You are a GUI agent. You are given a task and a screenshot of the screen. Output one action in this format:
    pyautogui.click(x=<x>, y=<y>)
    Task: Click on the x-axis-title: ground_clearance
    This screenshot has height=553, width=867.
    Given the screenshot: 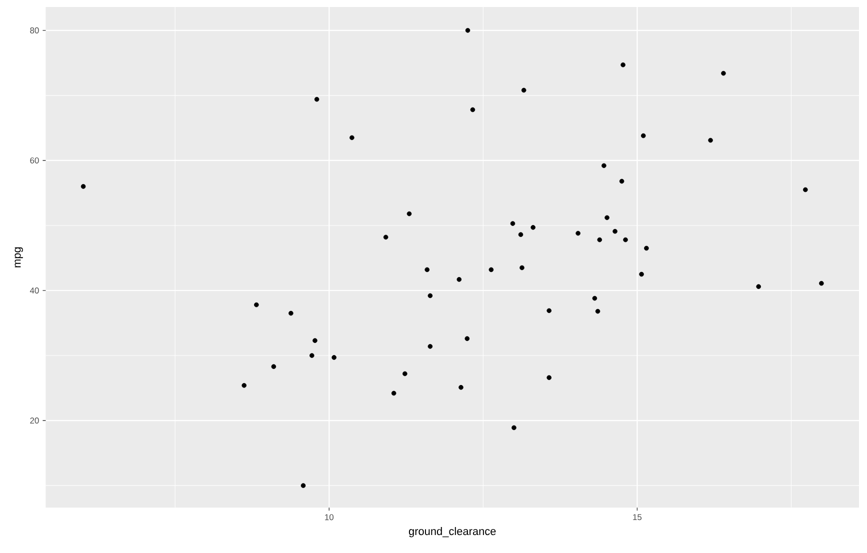 What is the action you would take?
    pyautogui.click(x=452, y=532)
    